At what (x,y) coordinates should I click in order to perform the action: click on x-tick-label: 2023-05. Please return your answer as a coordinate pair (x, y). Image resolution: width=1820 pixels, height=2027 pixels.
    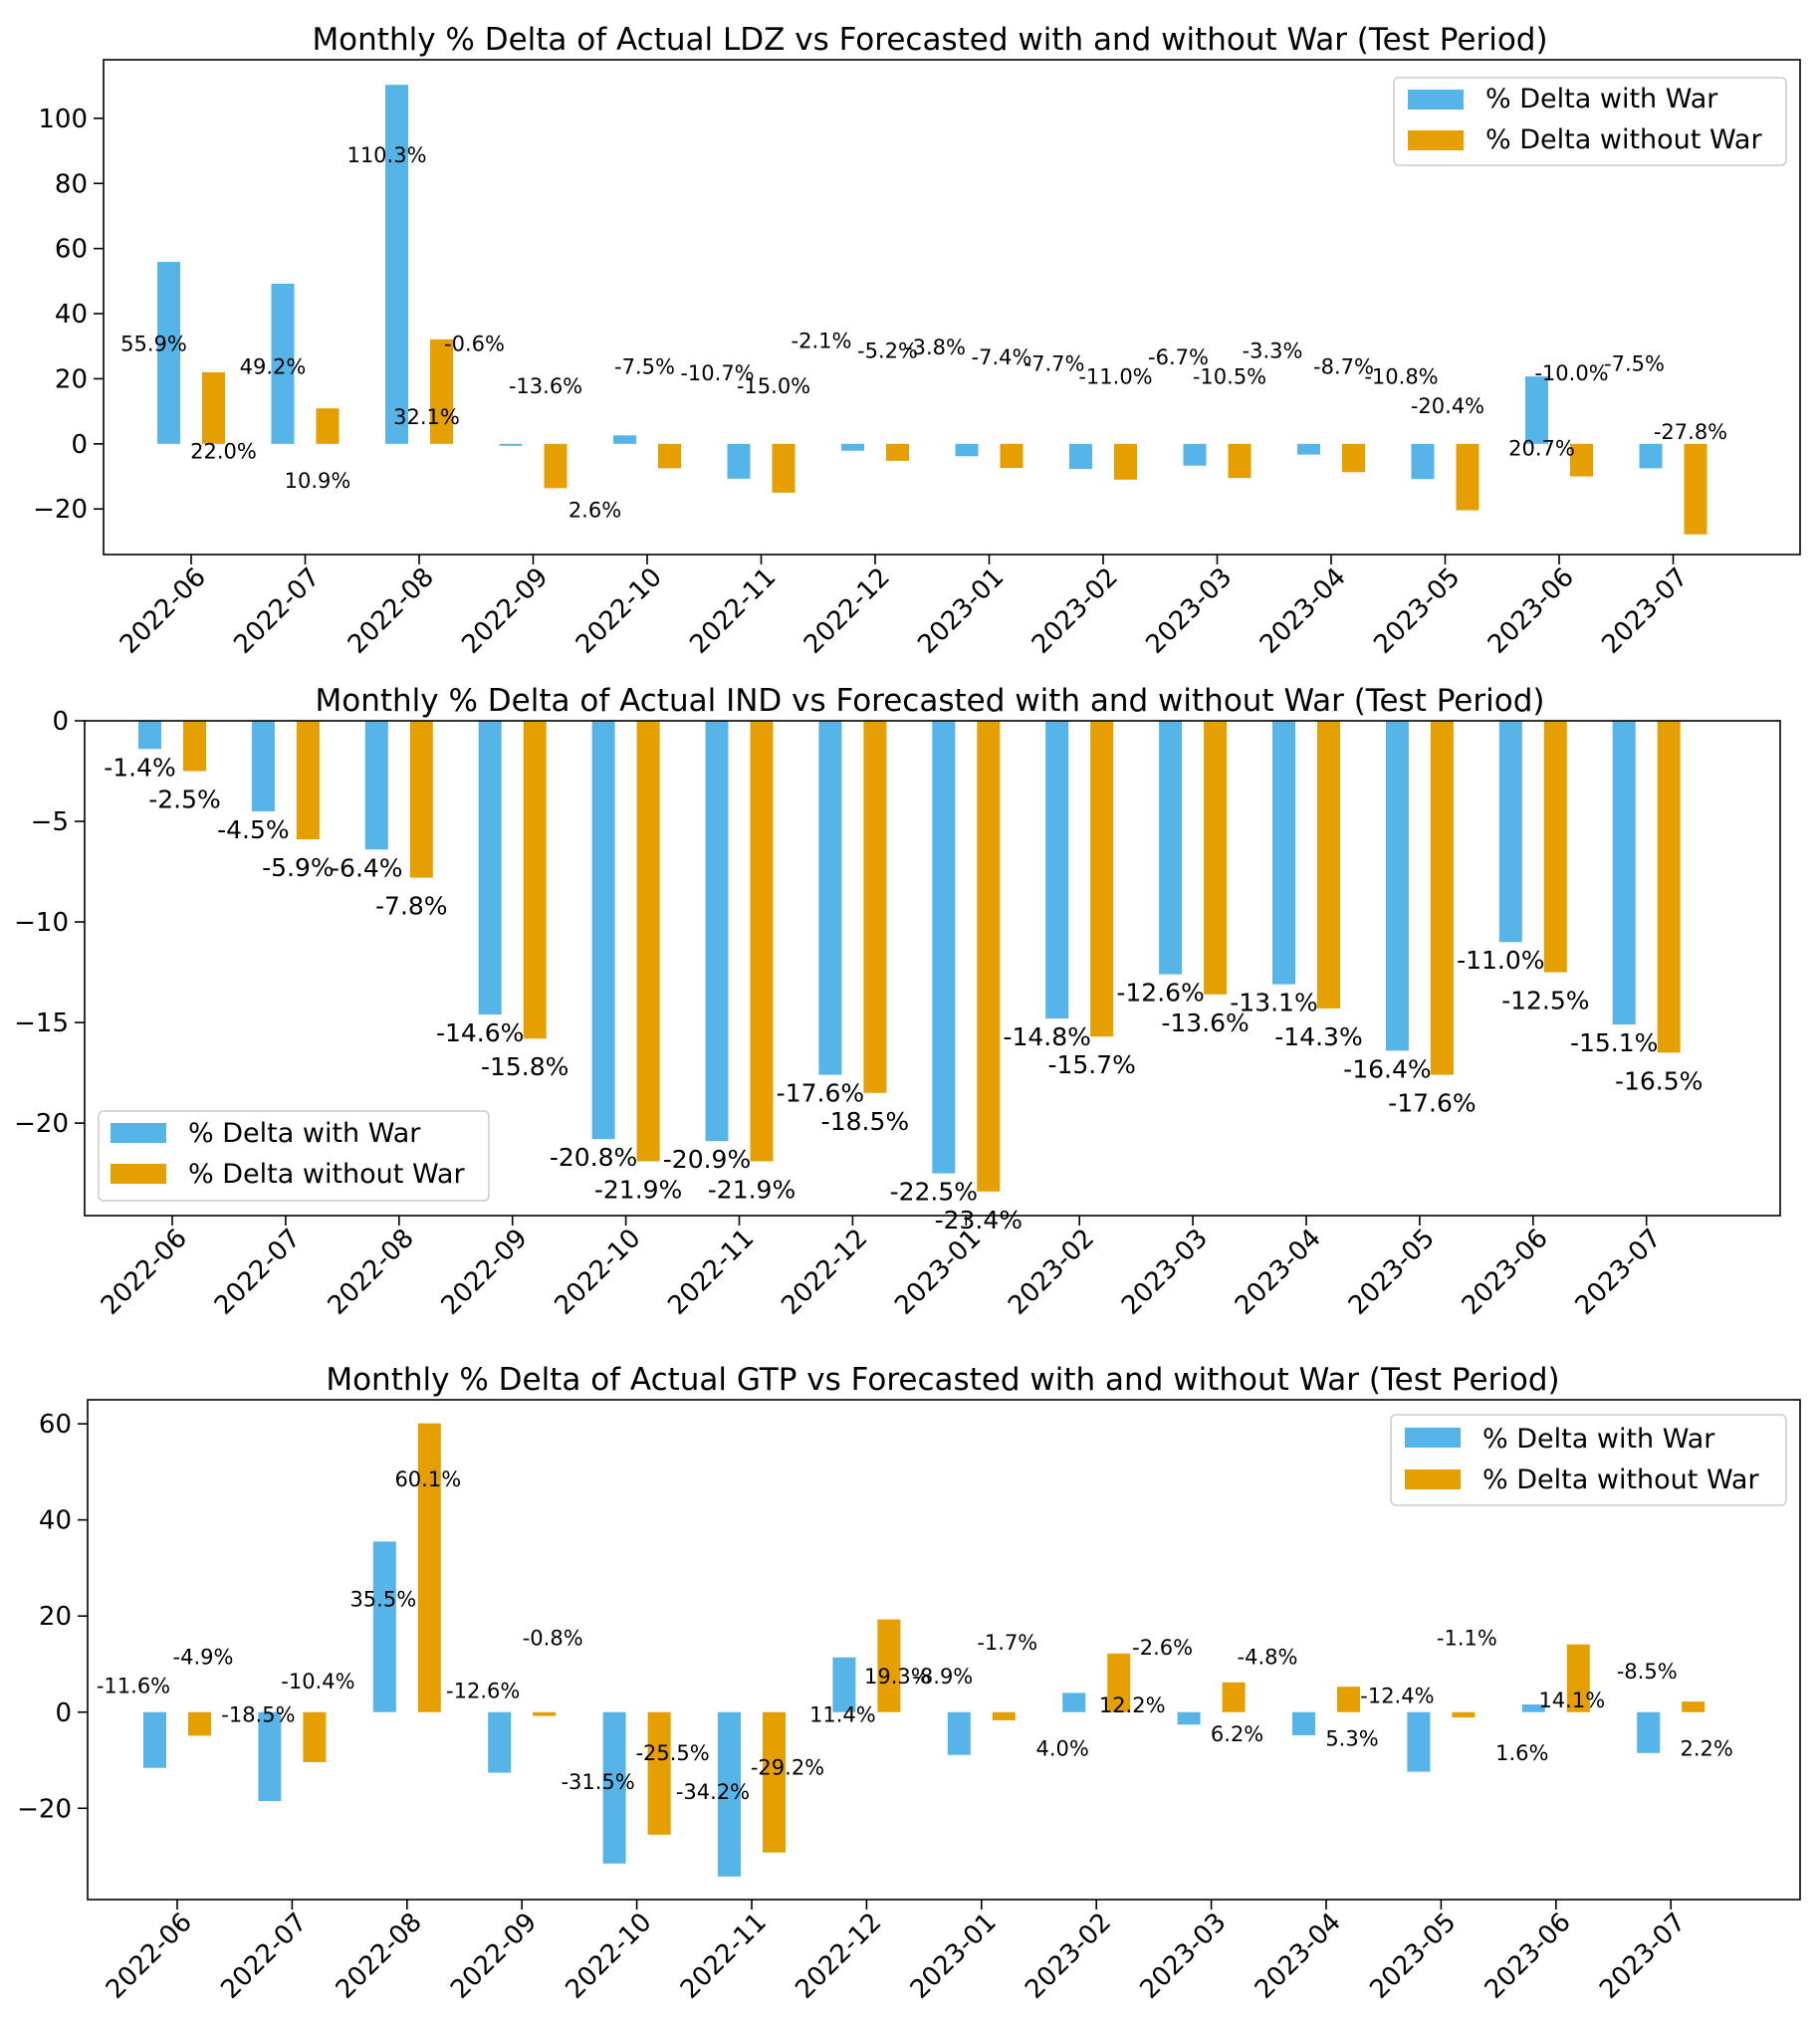
    Looking at the image, I should click on (1392, 1272).